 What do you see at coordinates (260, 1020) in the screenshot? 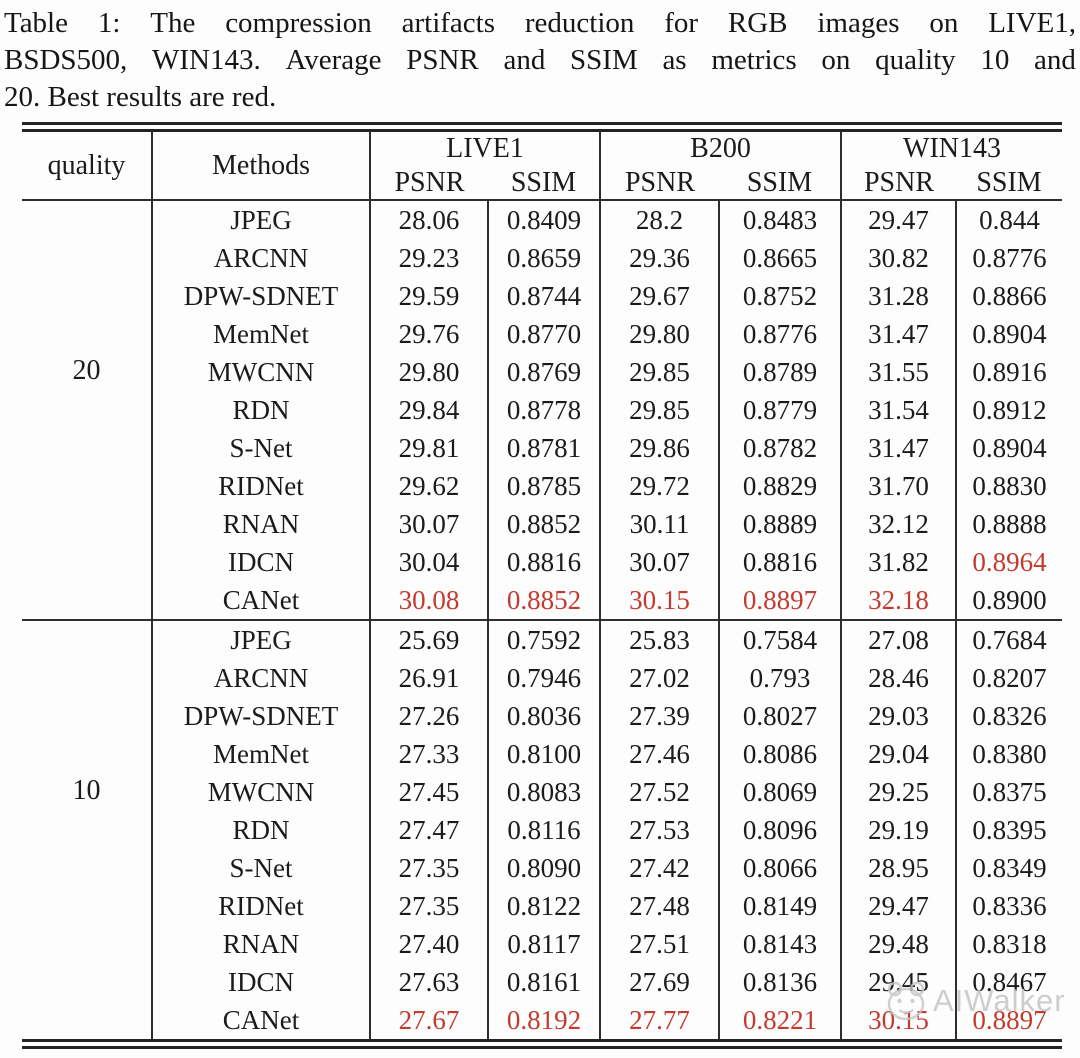
I see `method-name: CANet` at bounding box center [260, 1020].